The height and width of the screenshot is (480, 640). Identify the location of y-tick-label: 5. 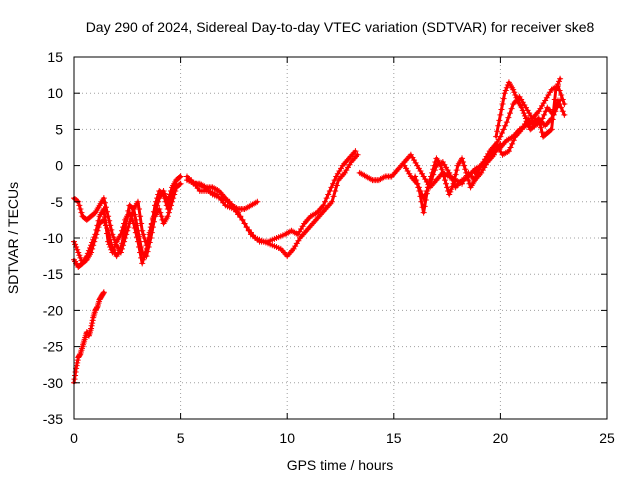
(59, 129).